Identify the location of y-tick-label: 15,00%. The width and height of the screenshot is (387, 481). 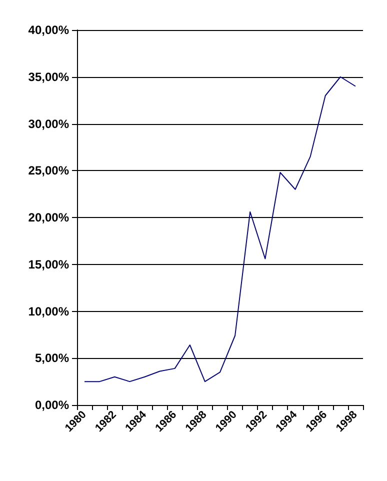
(49, 264).